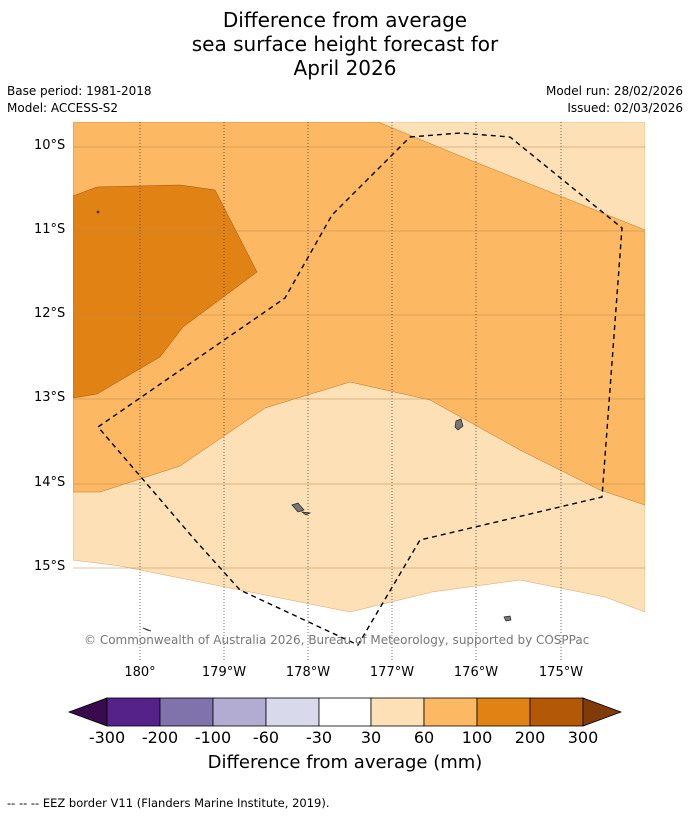  Describe the element at coordinates (50, 145) in the screenshot. I see `lat-label-10s: 10°S` at that location.